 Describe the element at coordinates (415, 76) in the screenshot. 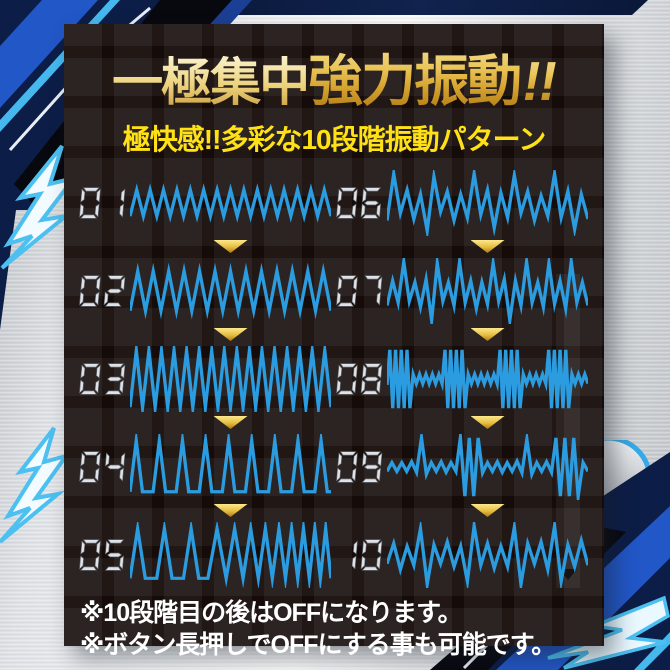

I see `title-bold-part: 強力振動` at that location.